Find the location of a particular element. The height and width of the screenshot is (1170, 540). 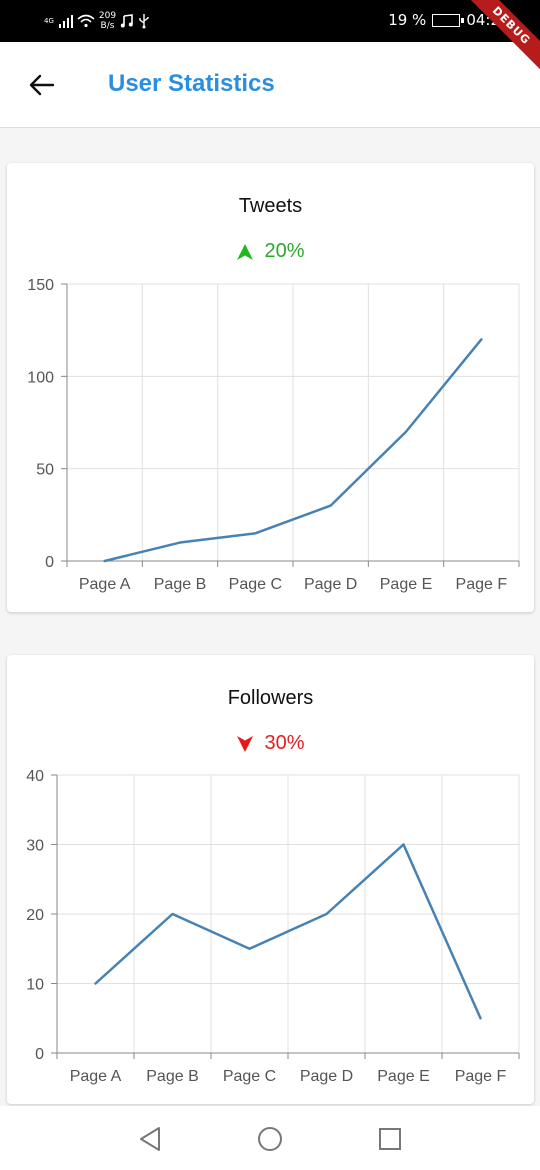

arrow-back-icon is located at coordinates (42, 85).